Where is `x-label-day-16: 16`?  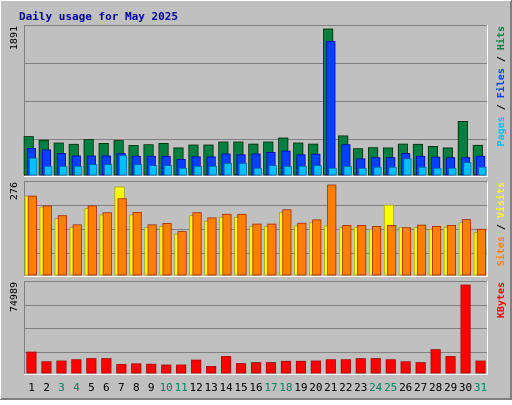 x-label-day-16: 16 is located at coordinates (255, 387).